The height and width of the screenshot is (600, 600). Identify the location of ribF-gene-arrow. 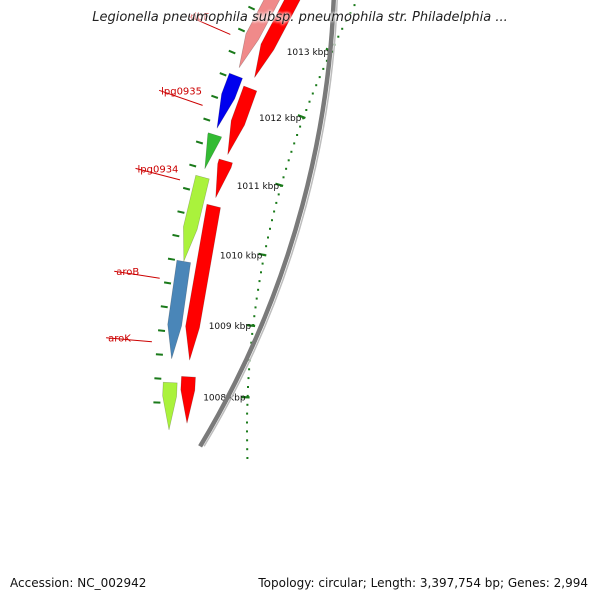
(229, 100).